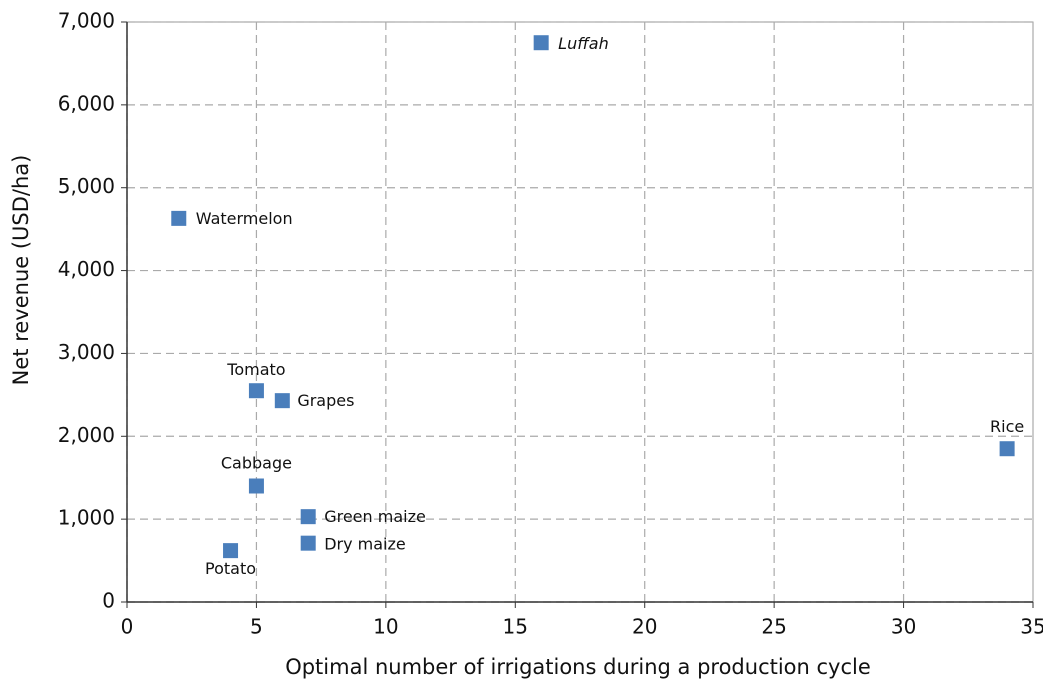 This screenshot has height=682, width=1043. Describe the element at coordinates (244, 218) in the screenshot. I see `point-label: Watermelon` at that location.